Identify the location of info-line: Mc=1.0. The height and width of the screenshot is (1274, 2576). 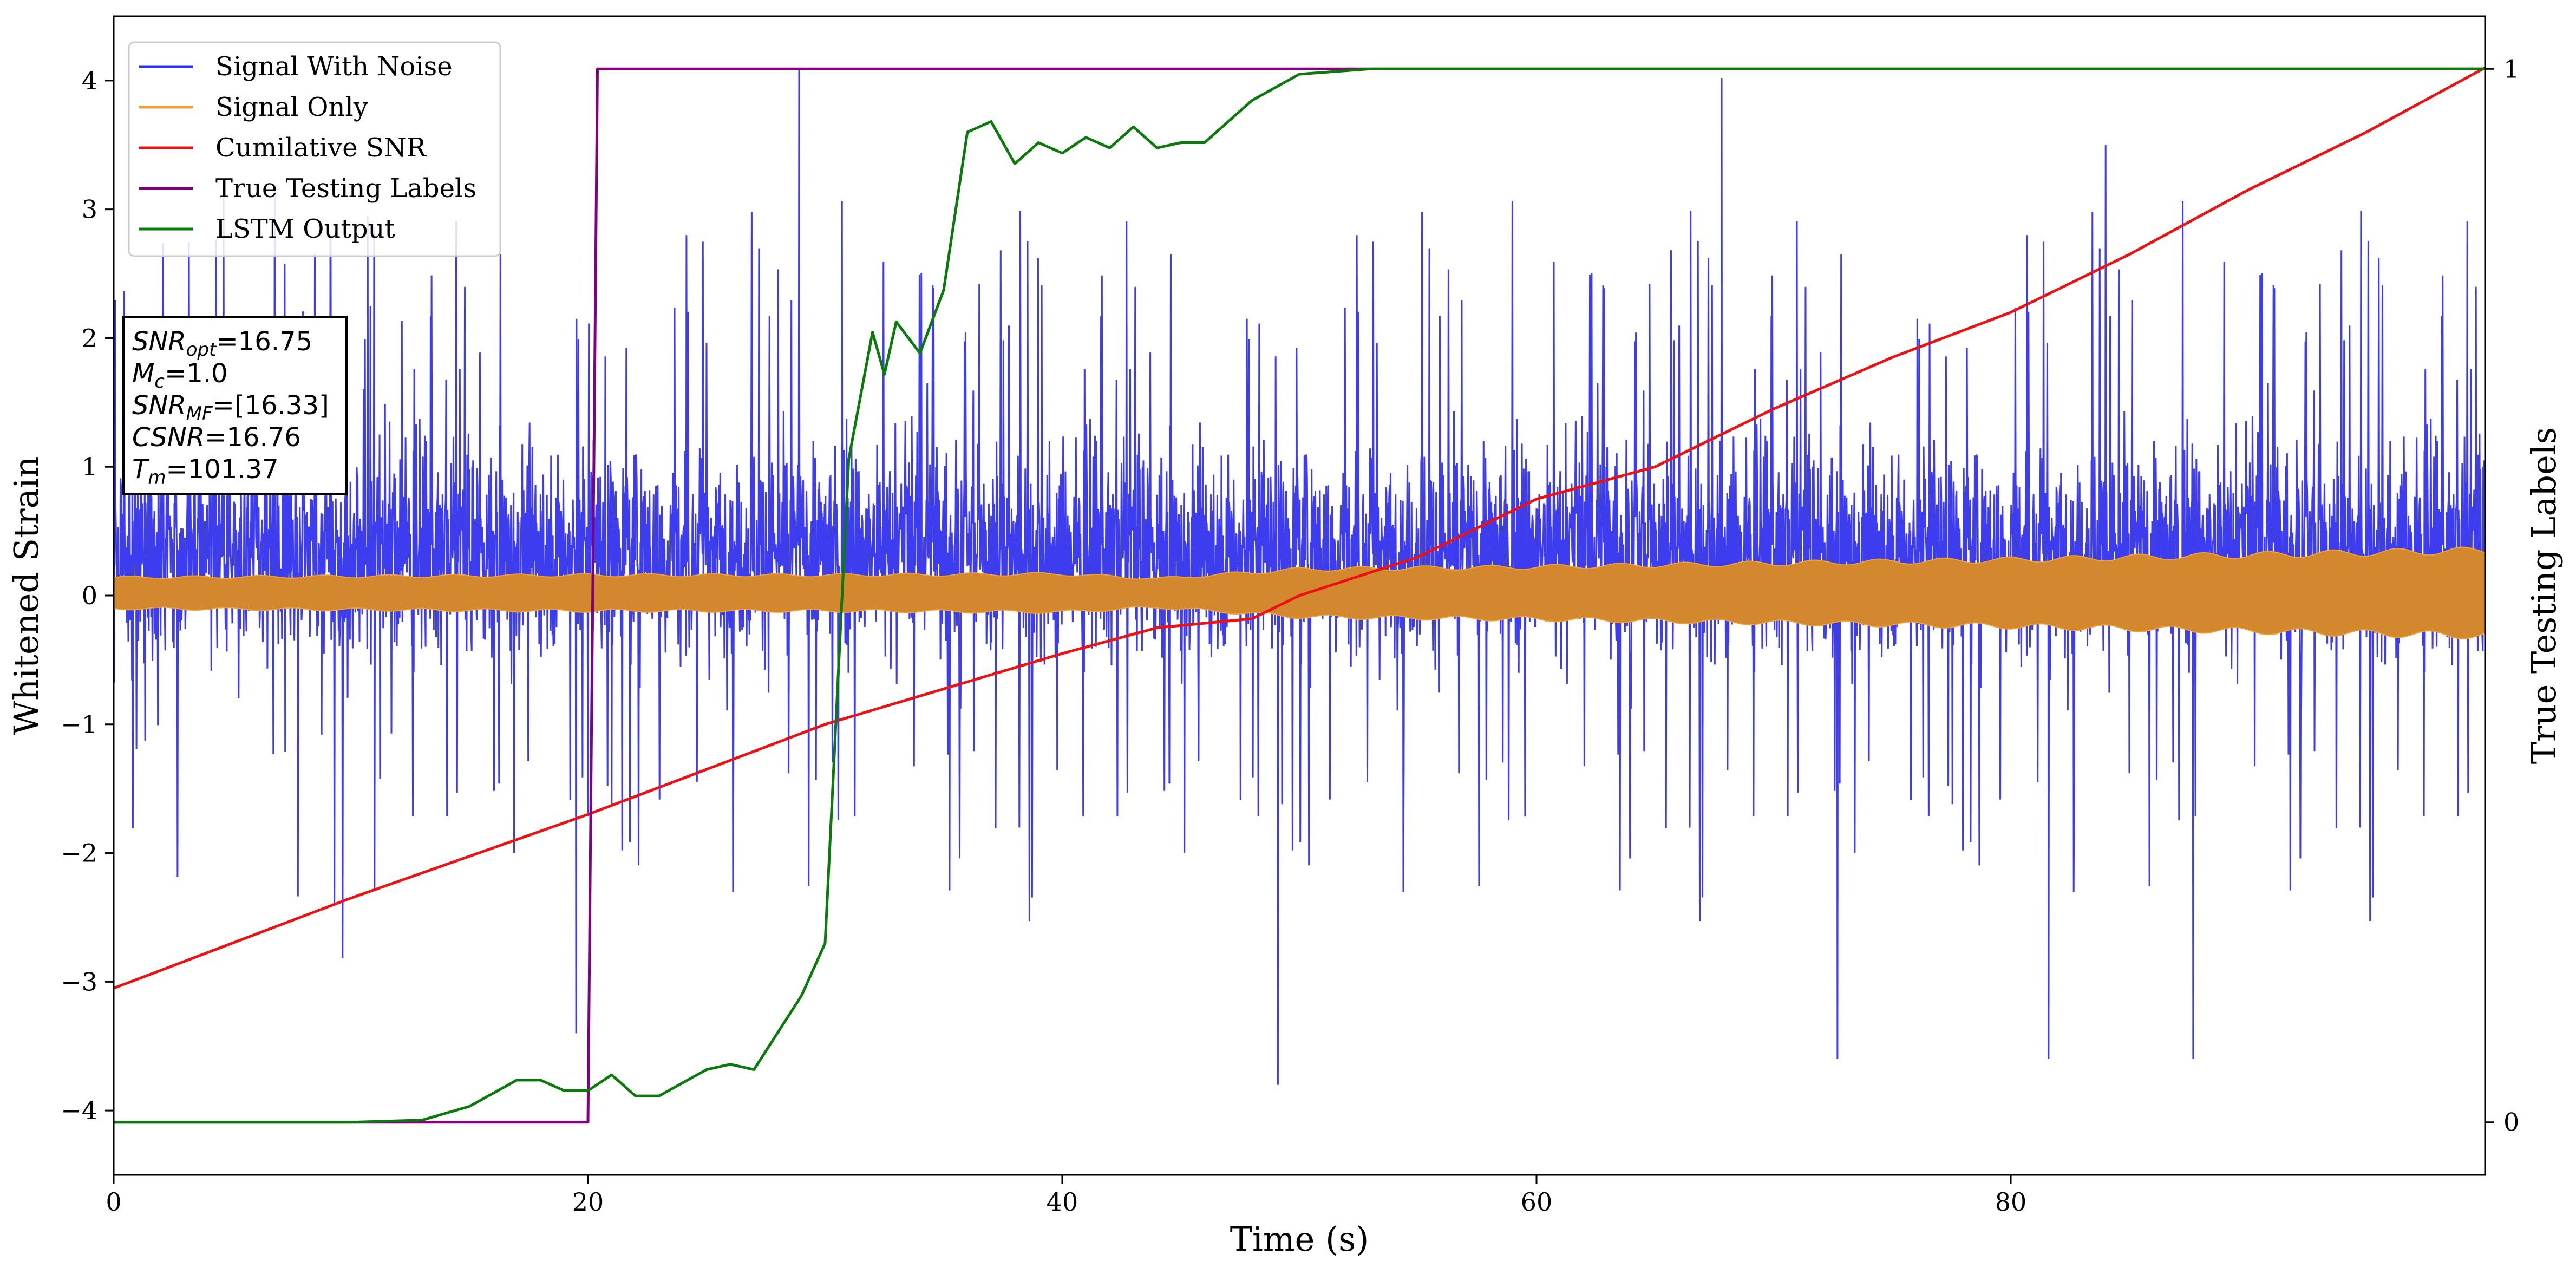
(180, 375).